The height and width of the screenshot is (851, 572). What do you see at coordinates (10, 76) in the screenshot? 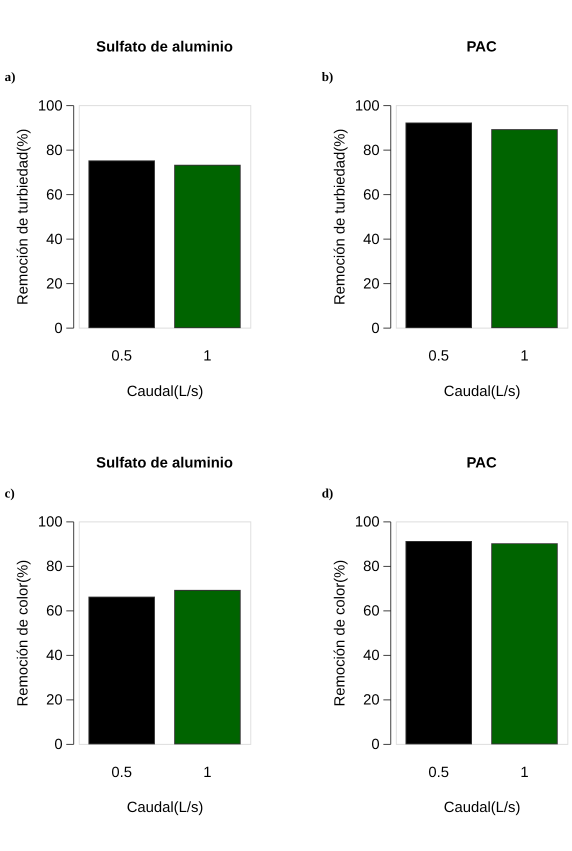
I see `text: a)` at bounding box center [10, 76].